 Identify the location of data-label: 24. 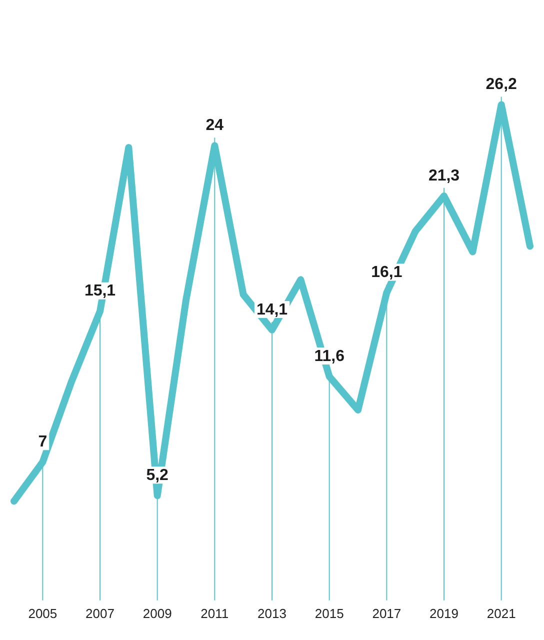
(215, 125).